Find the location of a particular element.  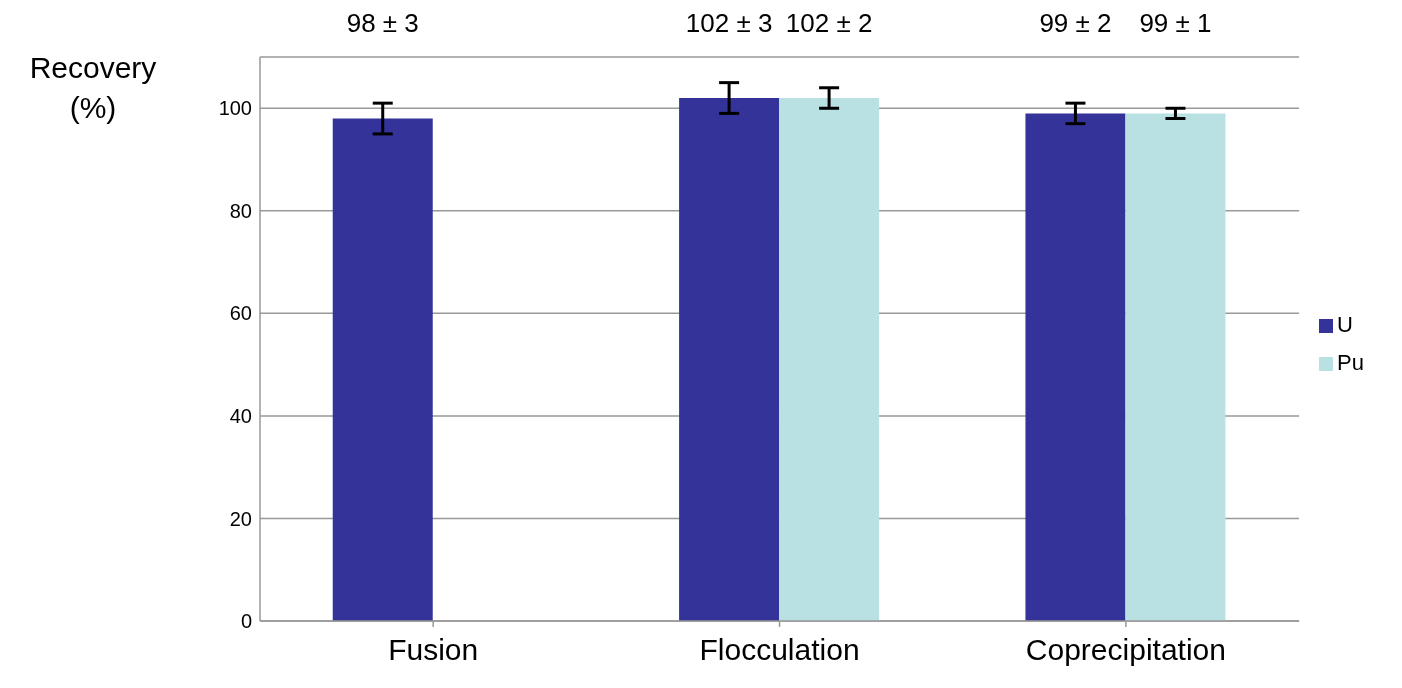

y-axis-title: Recovery (%) is located at coordinates (93, 87).